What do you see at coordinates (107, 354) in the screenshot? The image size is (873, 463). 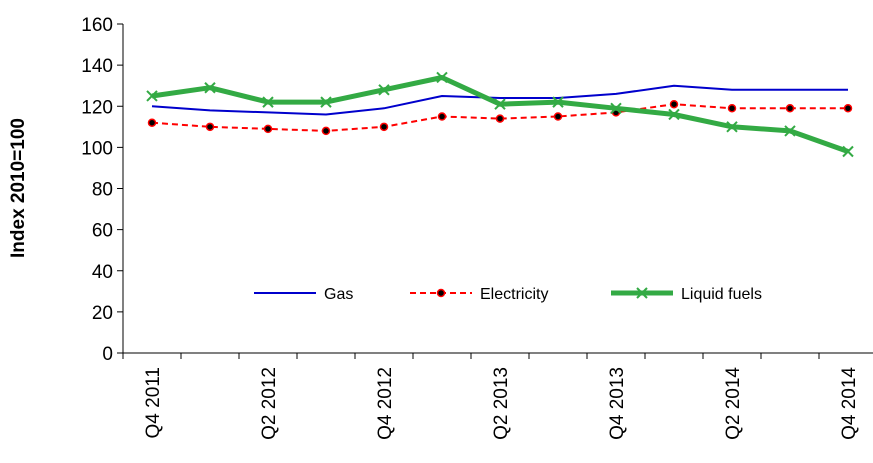 I see `y-tick-label: 0` at bounding box center [107, 354].